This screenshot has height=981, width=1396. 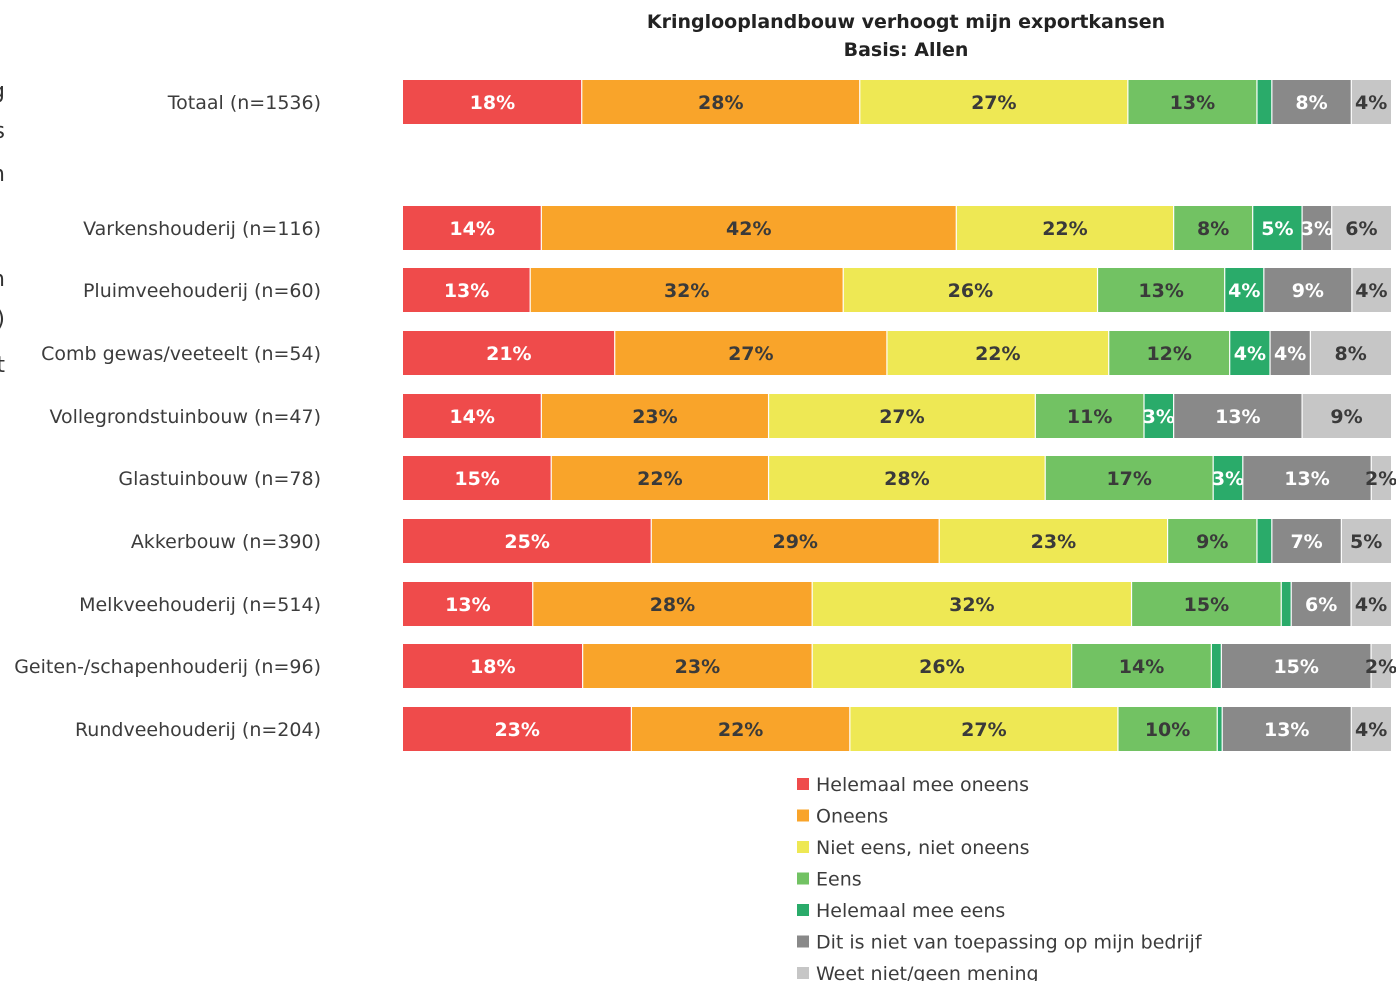 I want to click on category-label: Glastuinbouw (n=78), so click(x=219, y=479).